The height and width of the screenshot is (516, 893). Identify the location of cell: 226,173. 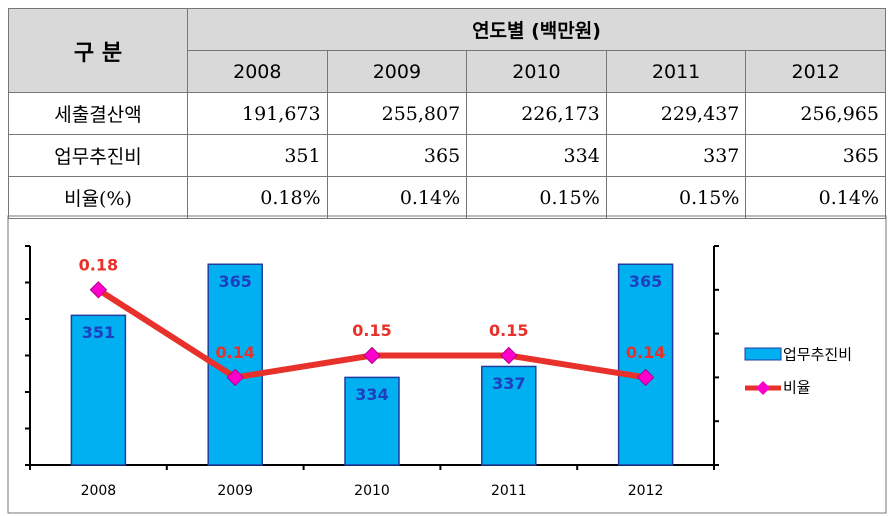
(536, 113).